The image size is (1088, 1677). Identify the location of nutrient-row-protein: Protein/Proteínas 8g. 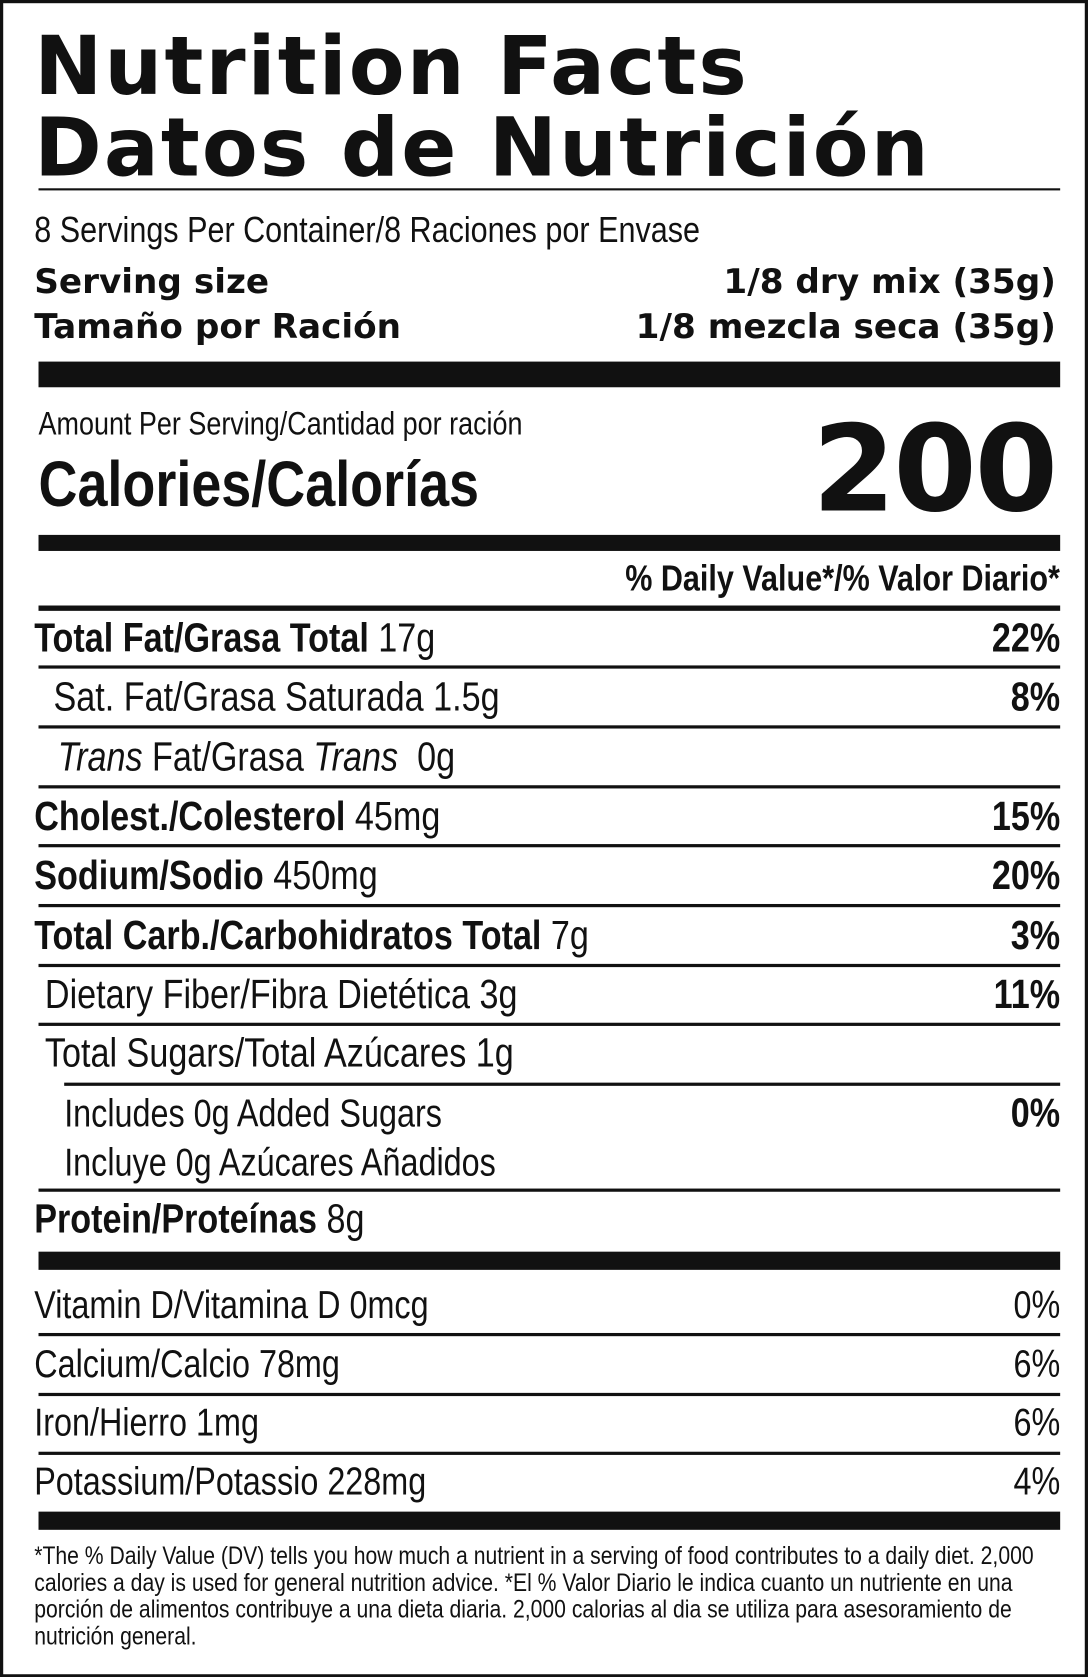
(199, 1219).